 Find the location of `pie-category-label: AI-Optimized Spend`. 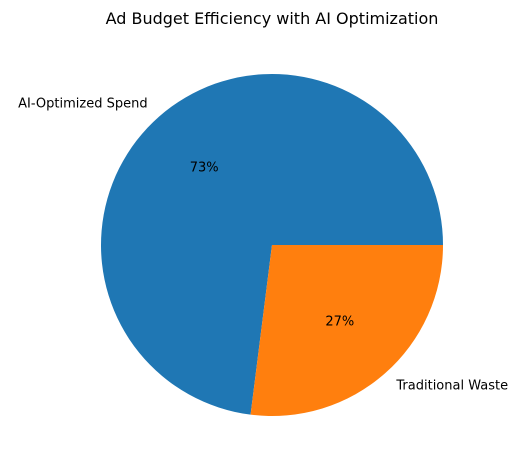

pie-category-label: AI-Optimized Spend is located at coordinates (82, 103).